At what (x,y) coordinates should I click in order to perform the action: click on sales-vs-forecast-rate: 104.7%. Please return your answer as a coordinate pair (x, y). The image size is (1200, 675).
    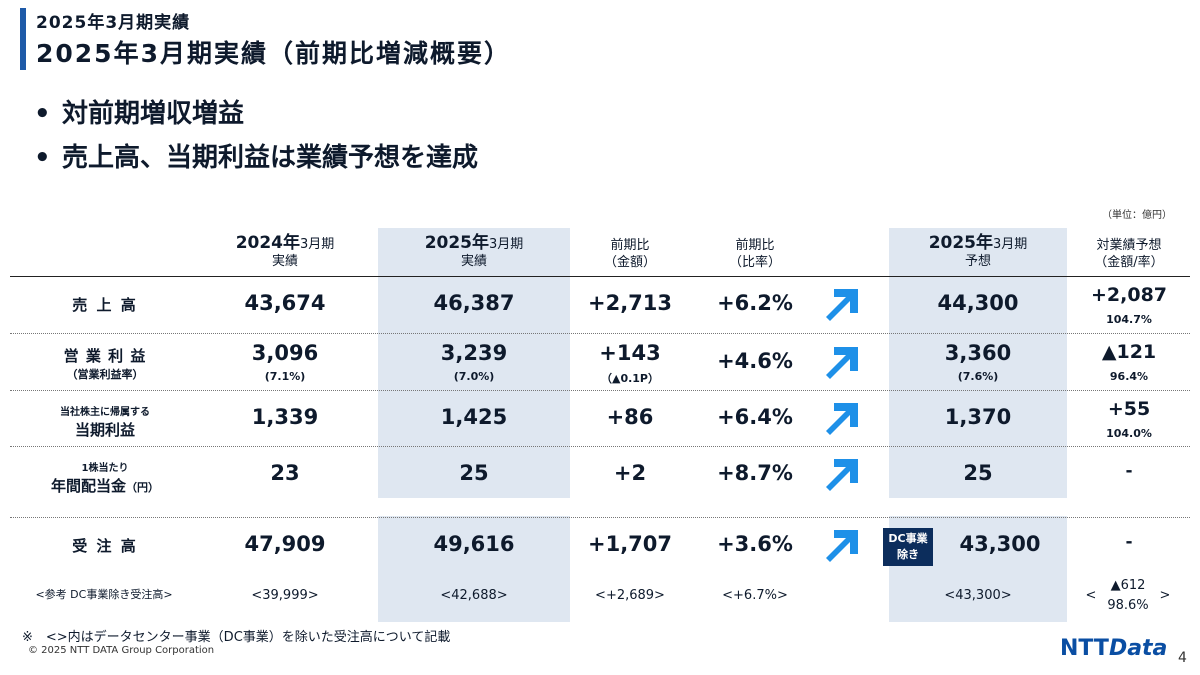
    Looking at the image, I should click on (1129, 319).